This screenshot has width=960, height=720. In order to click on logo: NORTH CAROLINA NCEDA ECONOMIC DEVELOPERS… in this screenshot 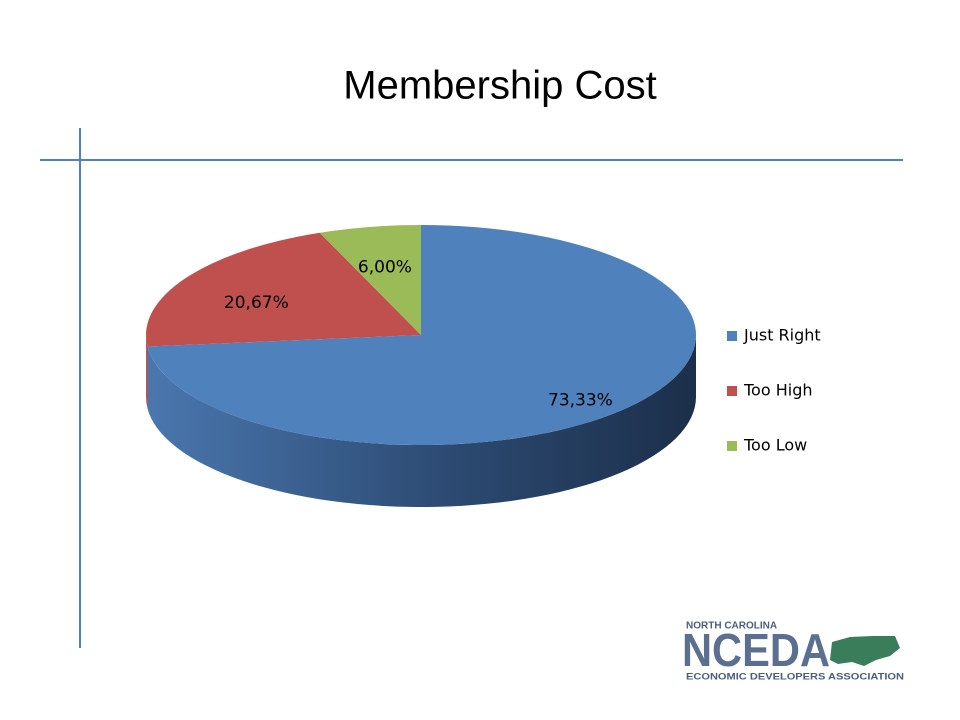, I will do `click(793, 652)`.